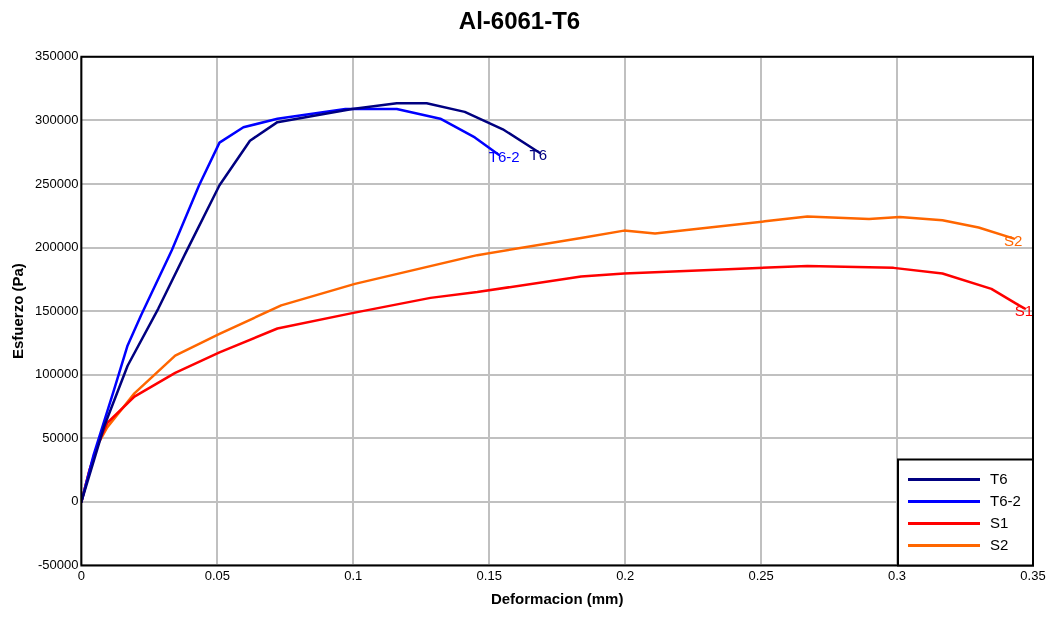 This screenshot has height=617, width=1061. What do you see at coordinates (999, 478) in the screenshot?
I see `legend-label: T6` at bounding box center [999, 478].